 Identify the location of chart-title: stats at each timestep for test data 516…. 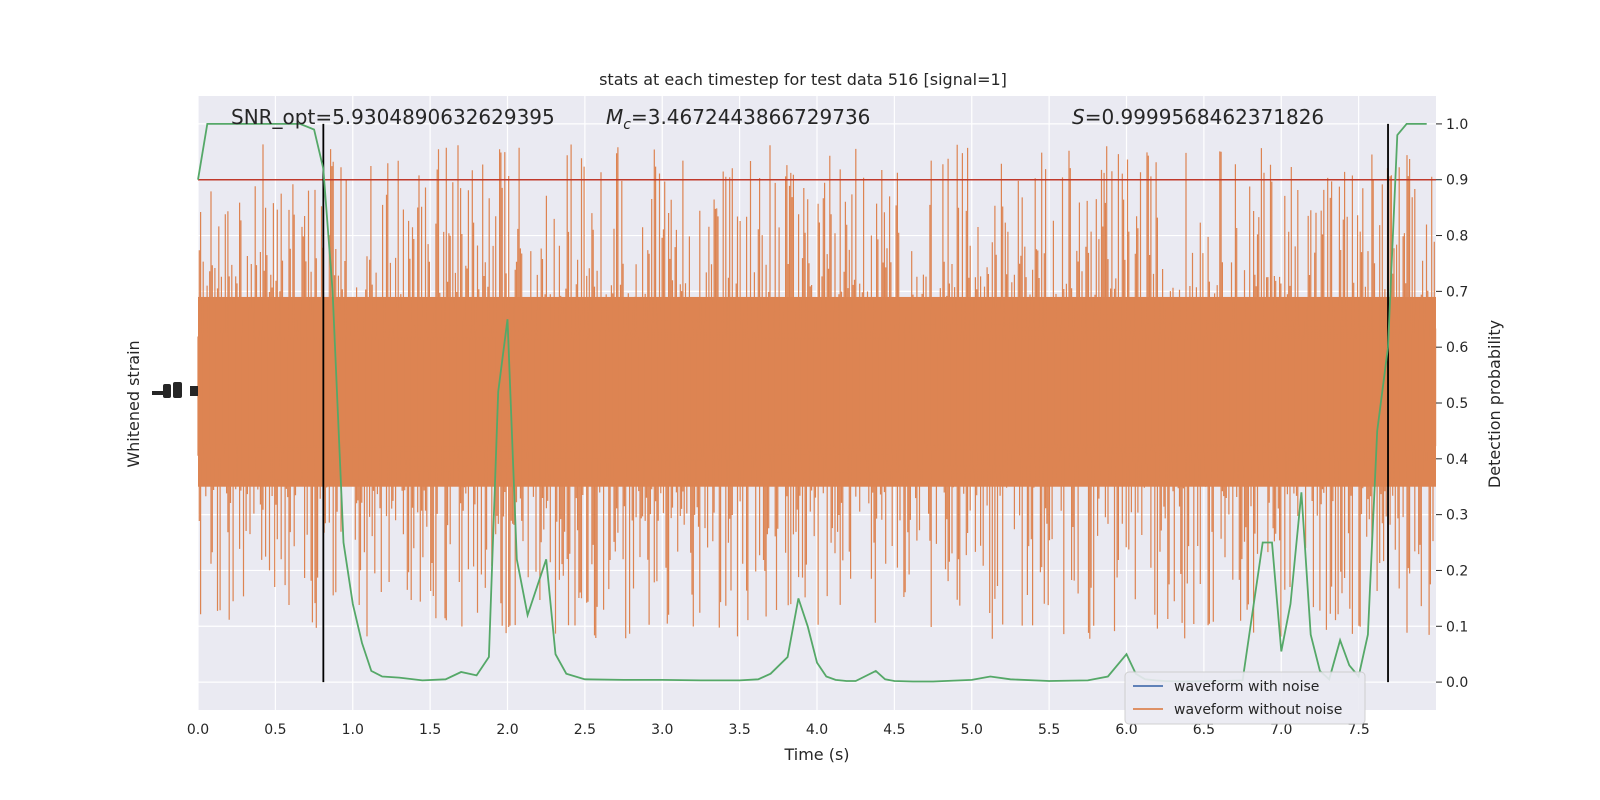
(803, 79).